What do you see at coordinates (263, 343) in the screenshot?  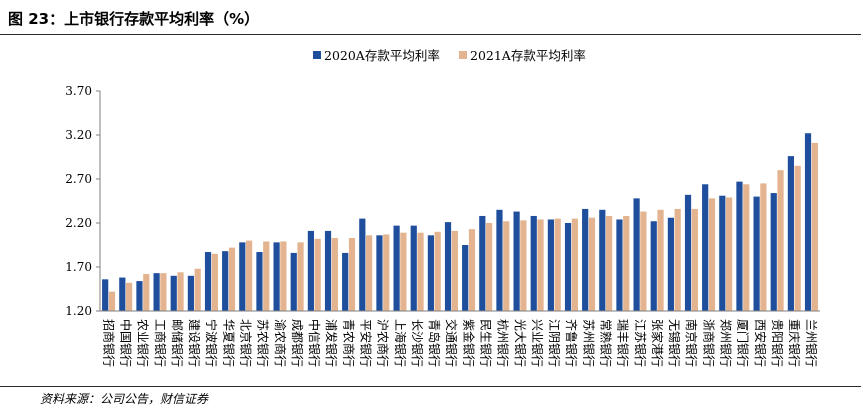 I see `category-label-9: 苏农银行` at bounding box center [263, 343].